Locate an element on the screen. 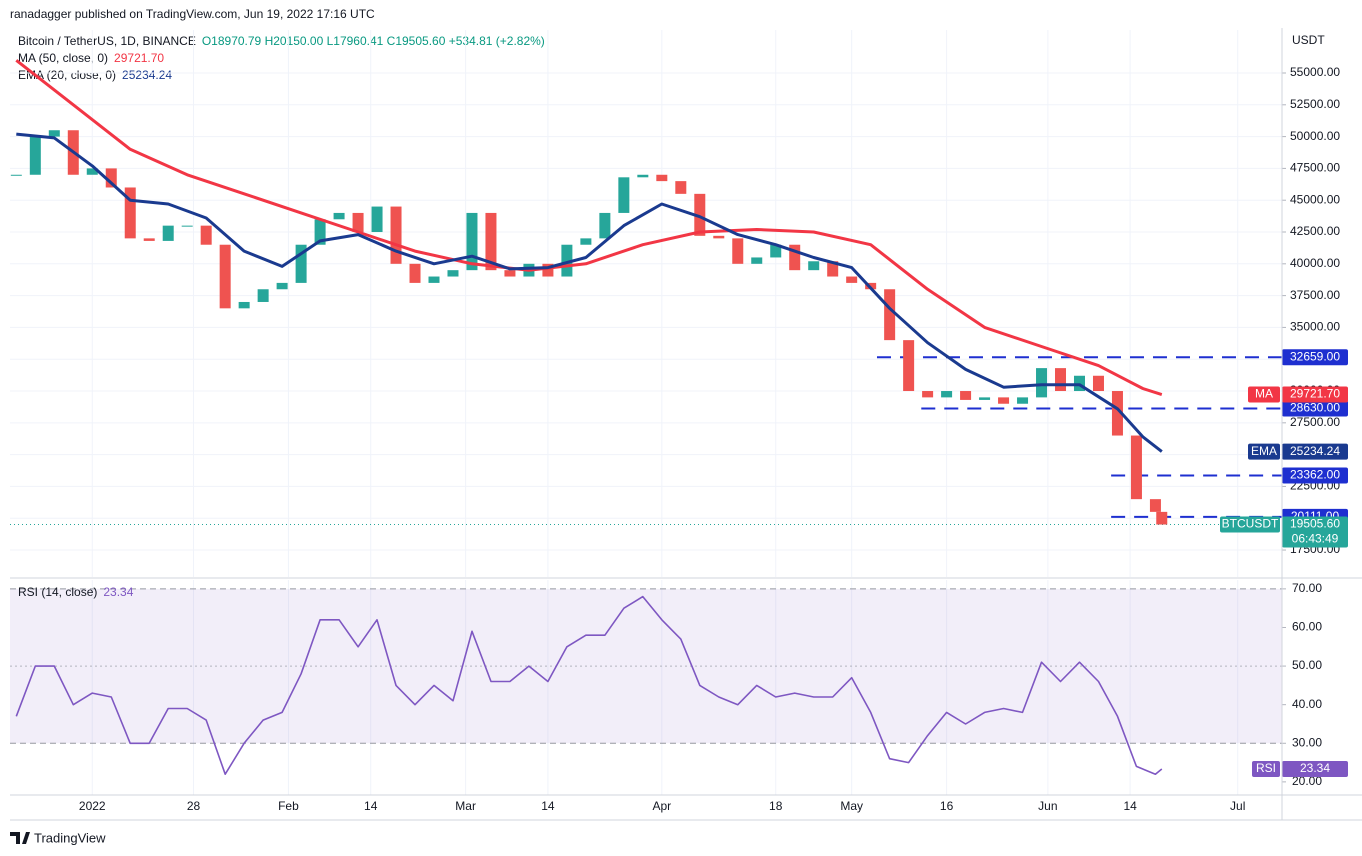 Image resolution: width=1362 pixels, height=856 pixels. y-tick-label: 55000.00 is located at coordinates (1315, 72).